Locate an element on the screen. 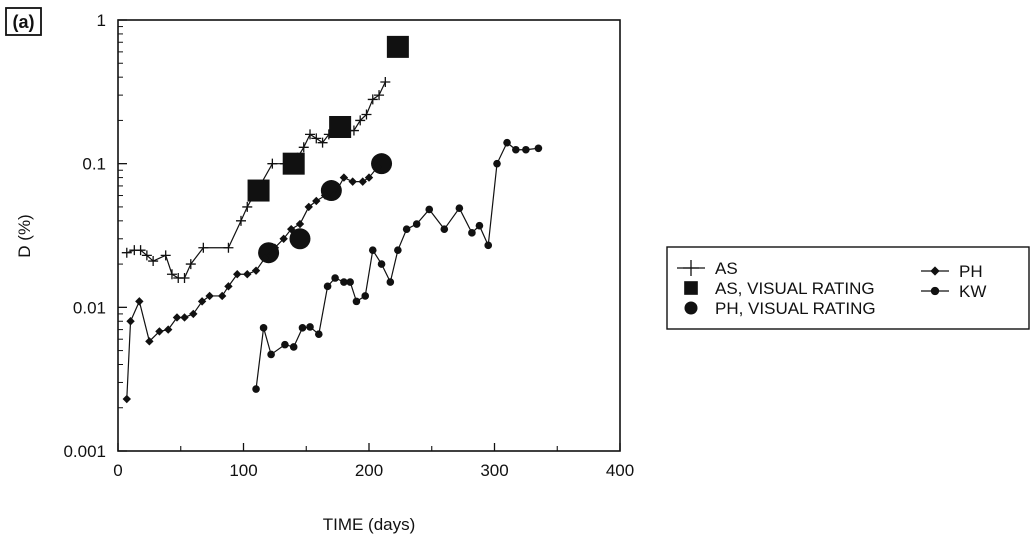 Image resolution: width=1031 pixels, height=542 pixels. y-tick-label: 1 is located at coordinates (101, 20).